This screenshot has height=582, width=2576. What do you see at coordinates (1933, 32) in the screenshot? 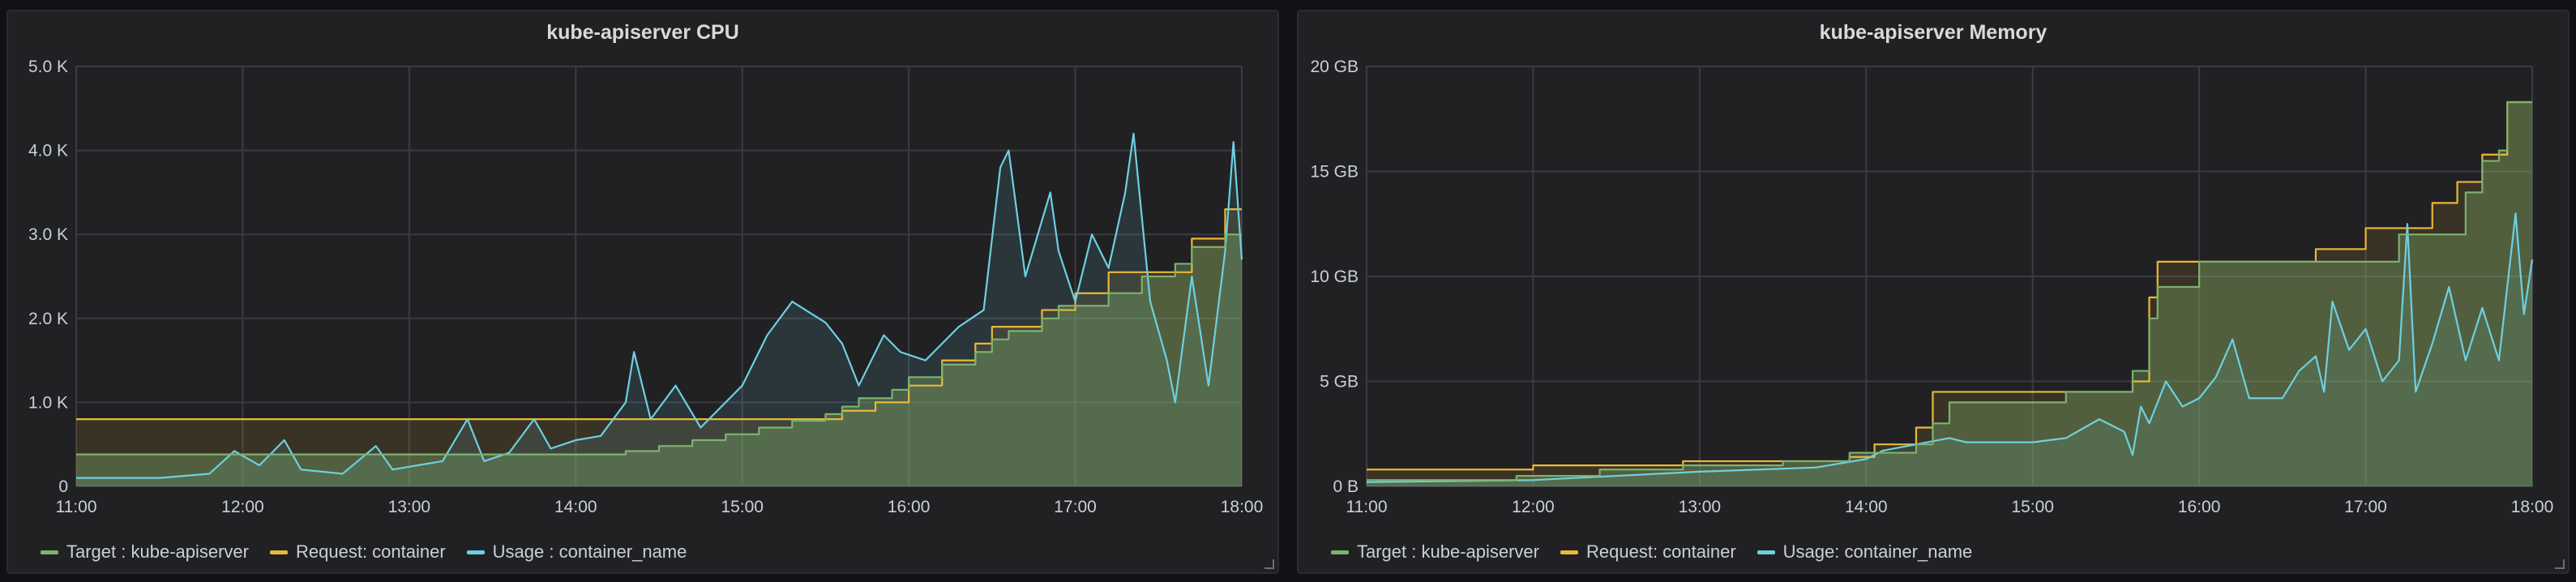
I see `panel-title: kube-apiserver Memory` at bounding box center [1933, 32].